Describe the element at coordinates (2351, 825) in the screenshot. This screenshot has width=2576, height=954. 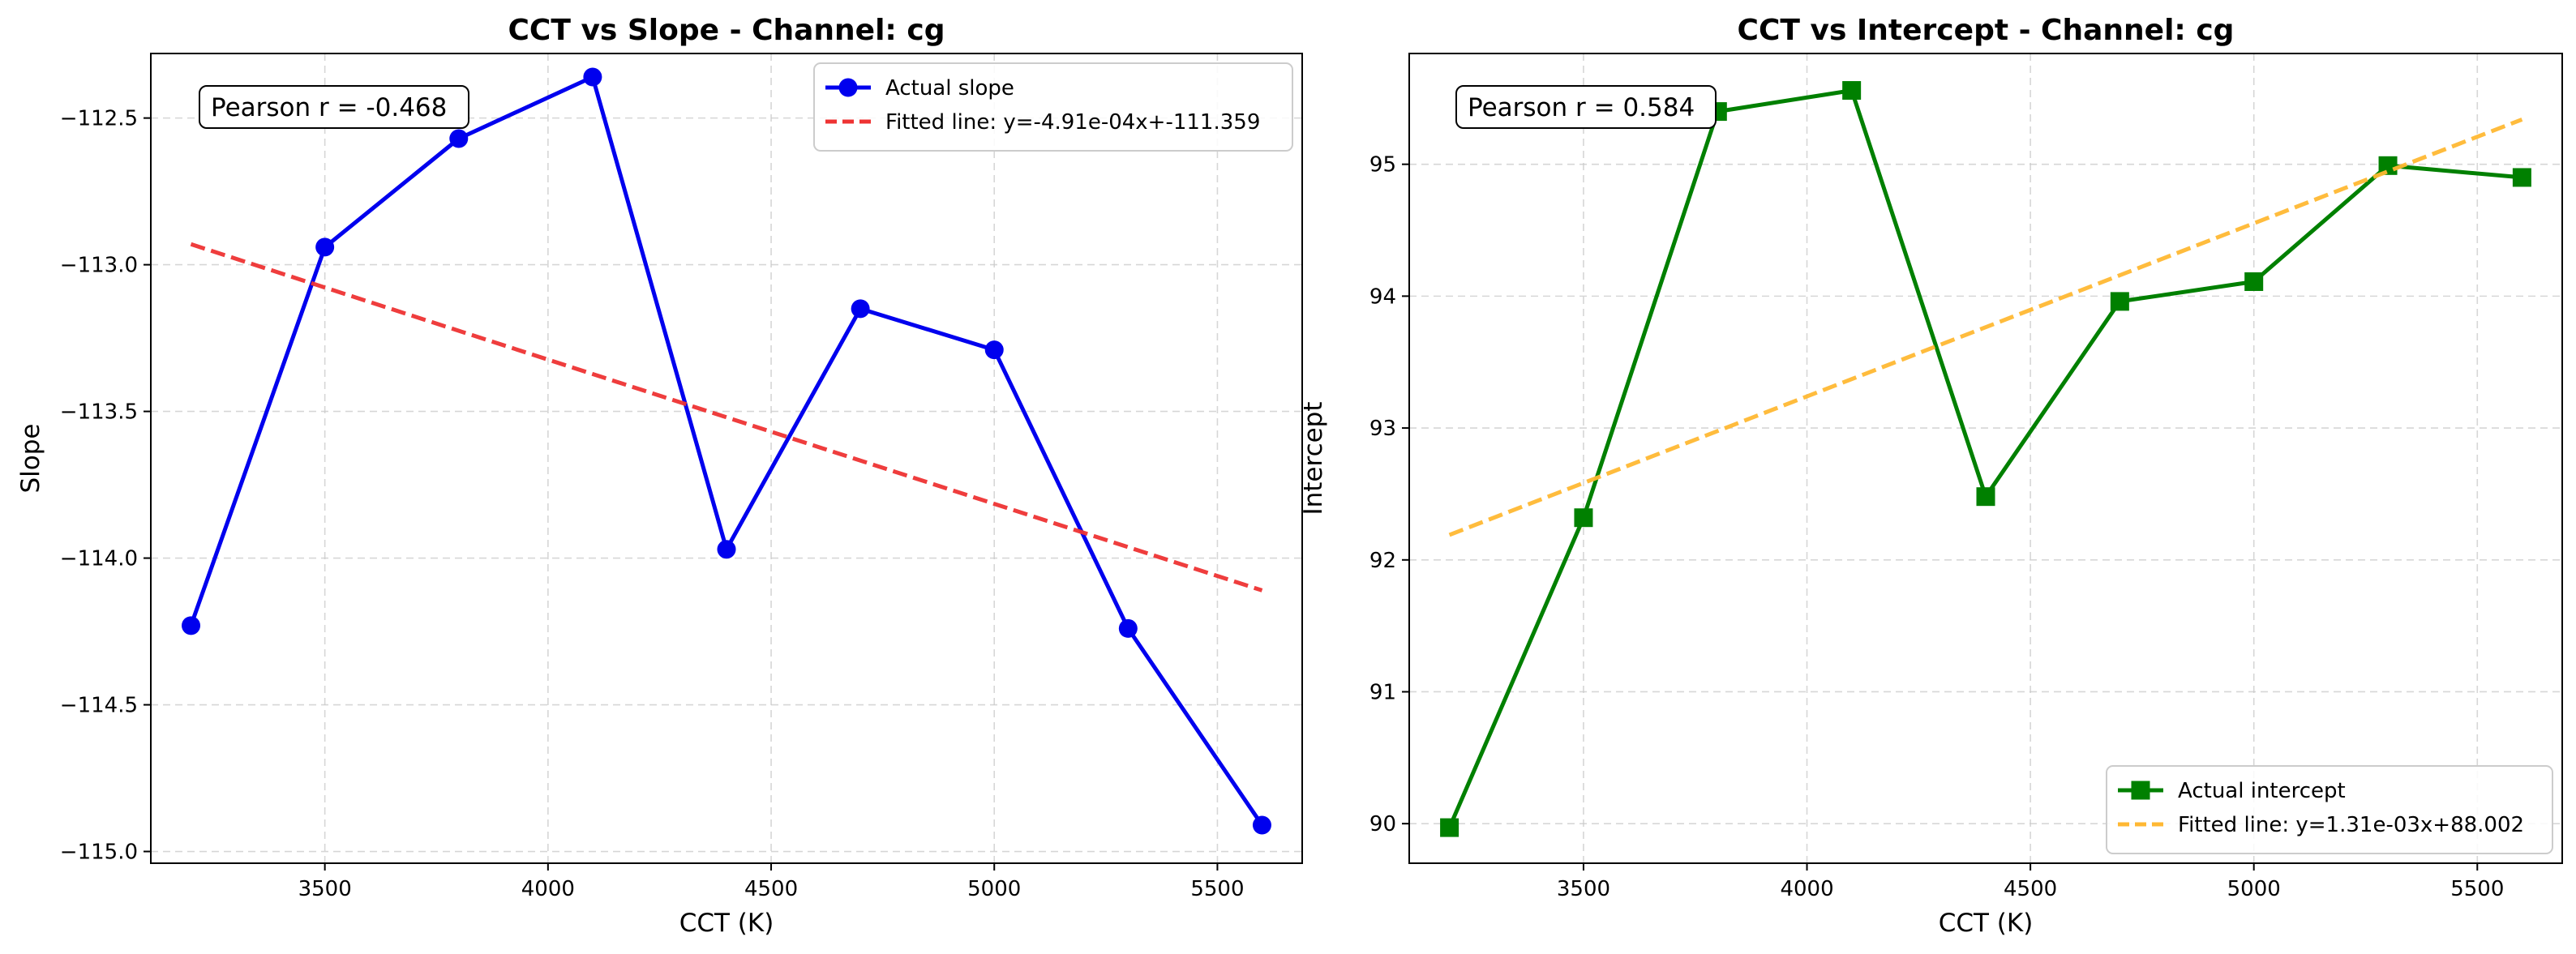
I see `legend-label: Fitted line: y=1.31e-03x+88.002` at that location.